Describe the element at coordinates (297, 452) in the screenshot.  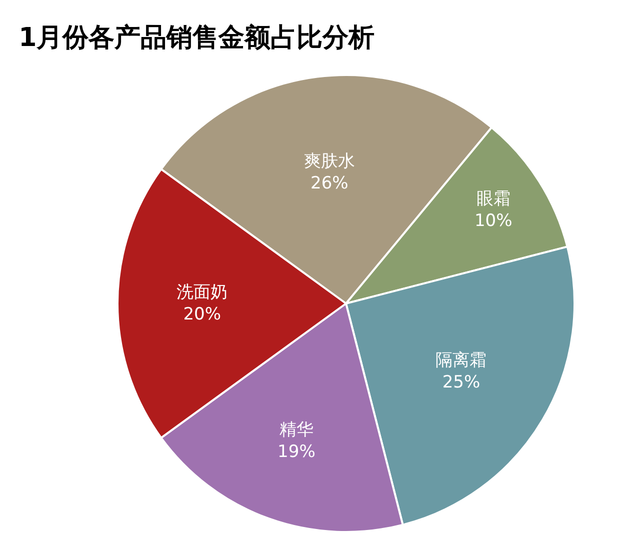
I see `data-label: 19%` at that location.